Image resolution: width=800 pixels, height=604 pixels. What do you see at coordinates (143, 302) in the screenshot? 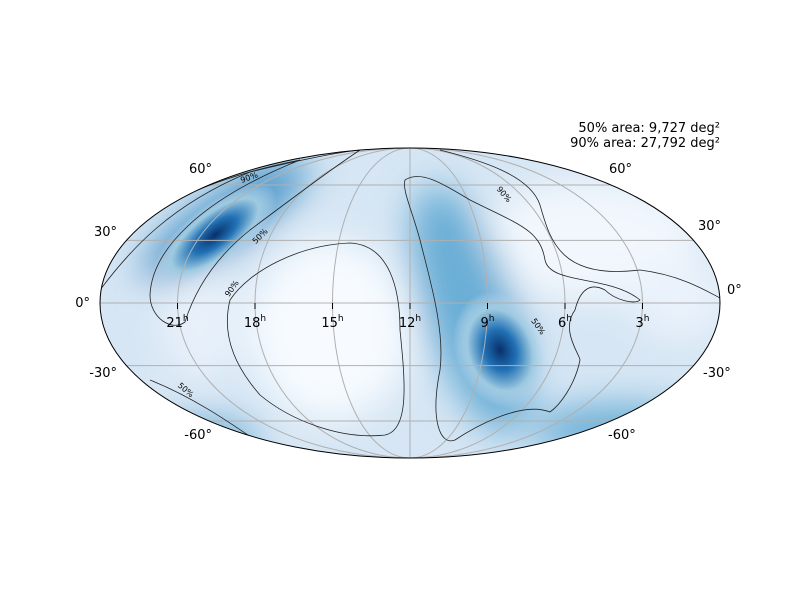
I see `dec-labels-left: 60° 30° 0° -30° -60°` at bounding box center [143, 302].